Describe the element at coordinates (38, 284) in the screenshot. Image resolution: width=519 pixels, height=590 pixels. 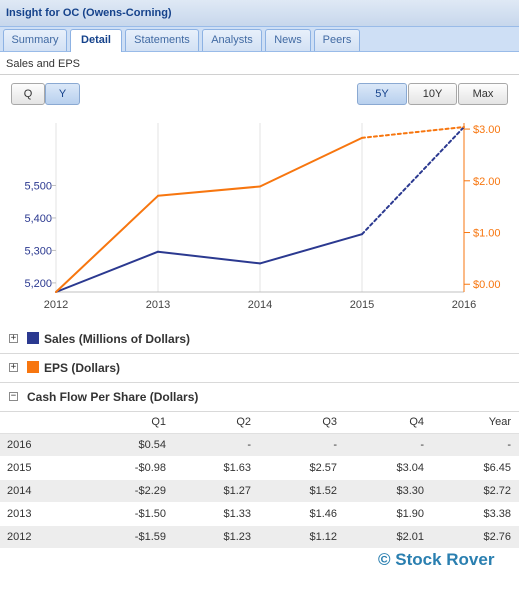
I see `y-left-tick-label: 5,200` at that location.